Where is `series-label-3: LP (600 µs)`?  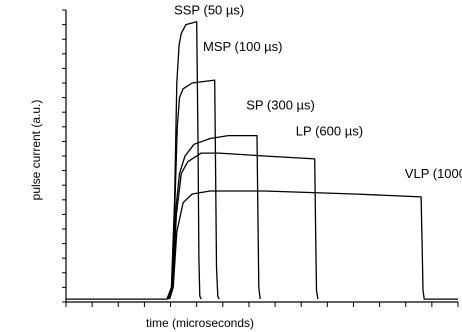 series-label-3: LP (600 µs) is located at coordinates (329, 131).